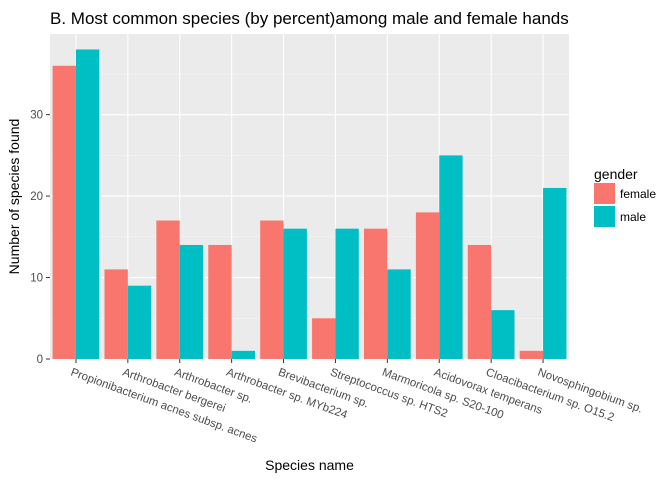 The image size is (672, 480). I want to click on y-axis-title: Number of species found, so click(14, 197).